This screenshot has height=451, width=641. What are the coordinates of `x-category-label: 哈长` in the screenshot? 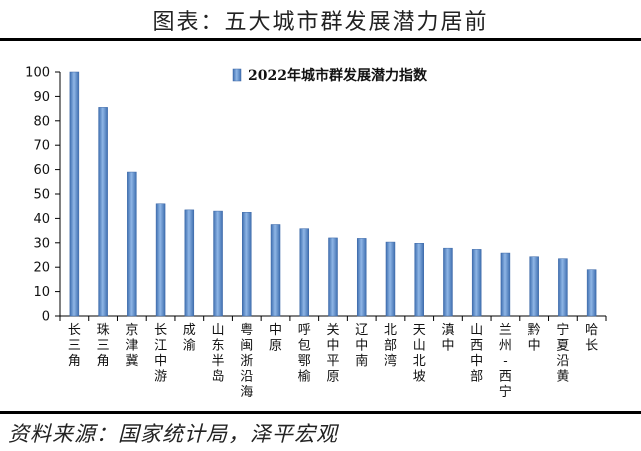 It's located at (591, 338).